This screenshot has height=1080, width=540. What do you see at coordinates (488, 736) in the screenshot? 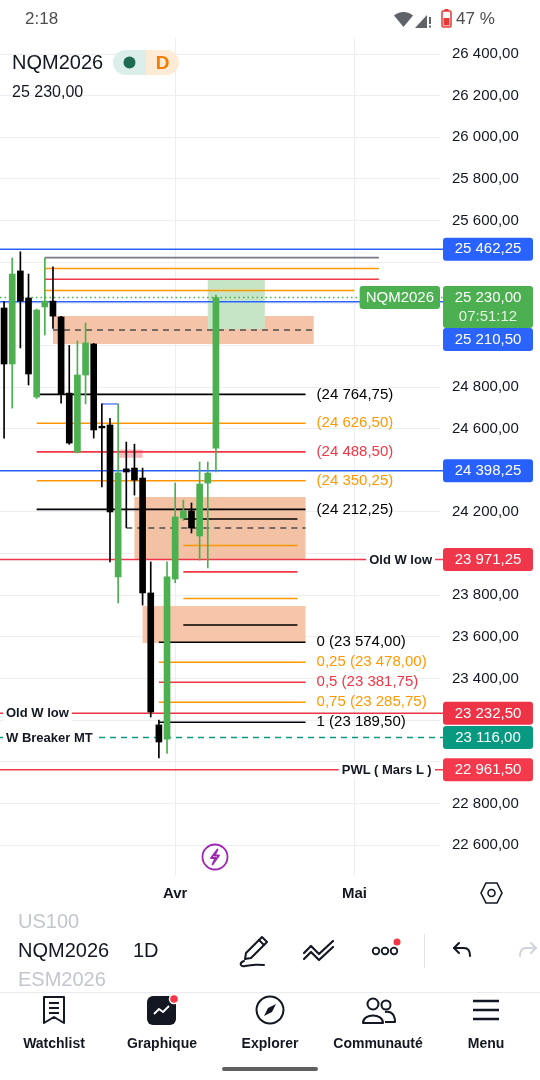
I see `ref-line-label: 23 116,00` at bounding box center [488, 736].